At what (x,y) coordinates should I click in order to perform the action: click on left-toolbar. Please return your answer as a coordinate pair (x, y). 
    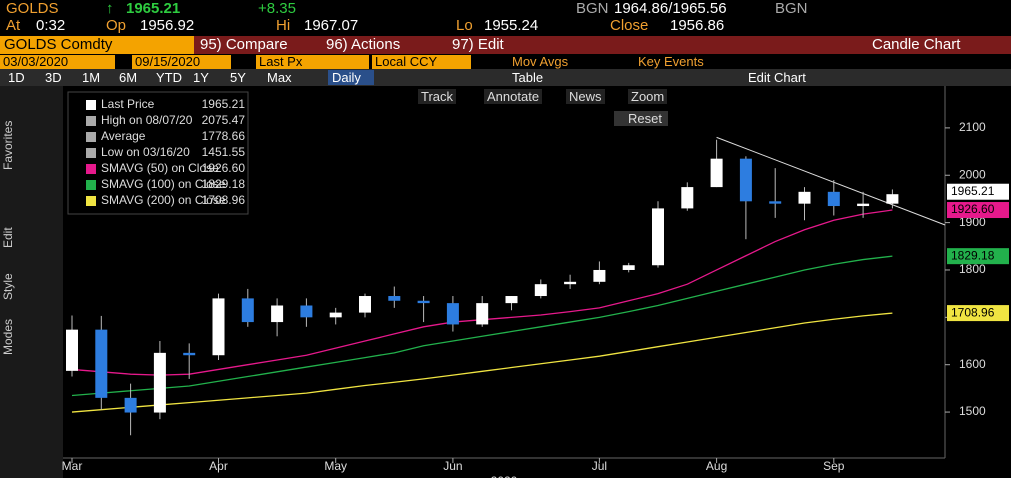
    Looking at the image, I should click on (31, 282).